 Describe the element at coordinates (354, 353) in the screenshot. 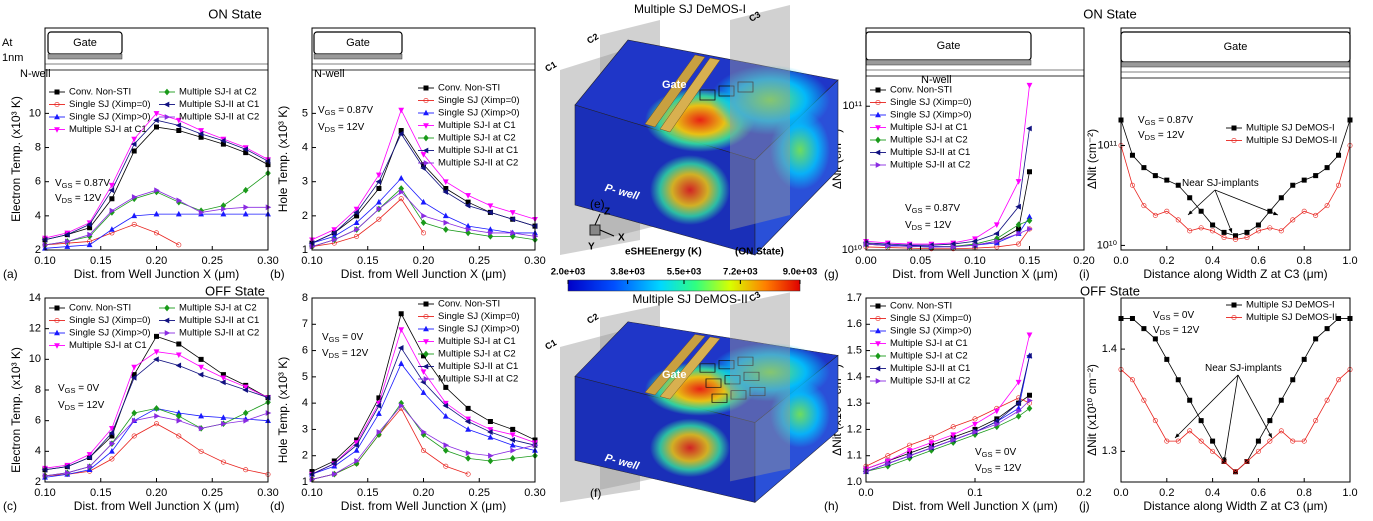

I see `annotation-part: = 12V` at that location.